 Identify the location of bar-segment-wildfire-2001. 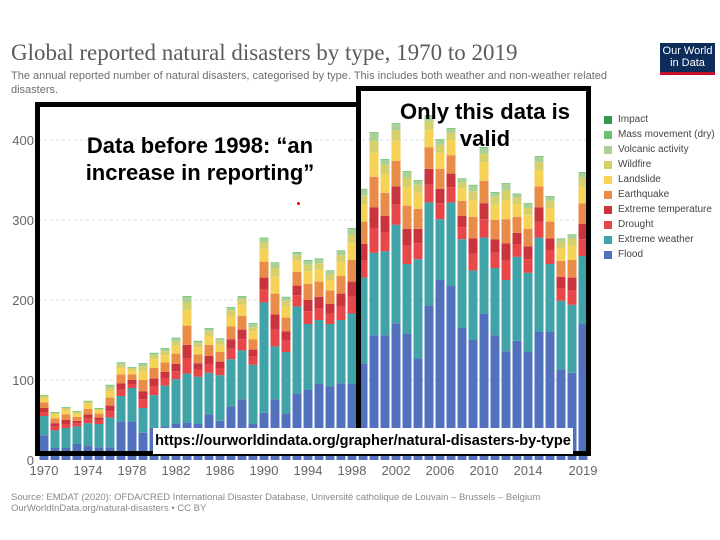
(385, 169).